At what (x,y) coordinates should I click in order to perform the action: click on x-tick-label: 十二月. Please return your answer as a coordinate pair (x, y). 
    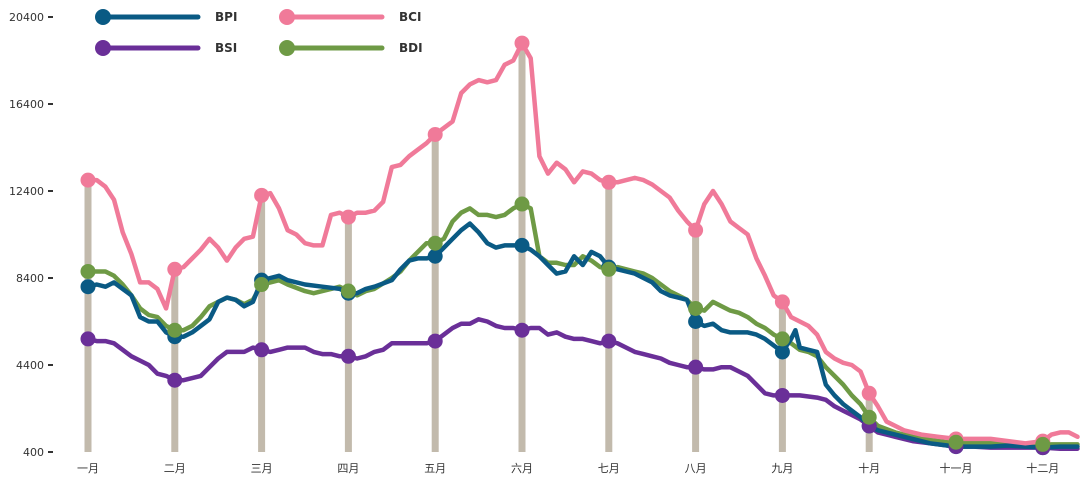
    Looking at the image, I should click on (1042, 468).